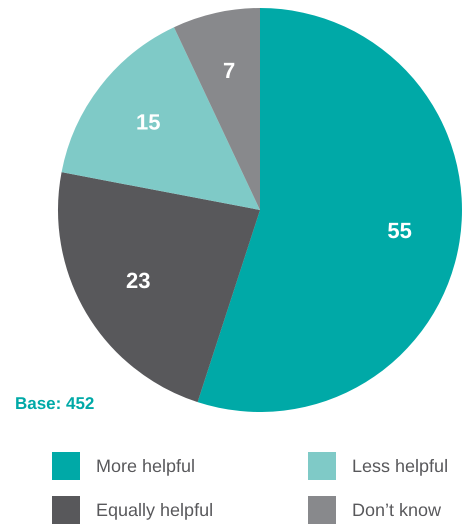  What do you see at coordinates (155, 510) in the screenshot?
I see `legend-label: Equally helpful` at bounding box center [155, 510].